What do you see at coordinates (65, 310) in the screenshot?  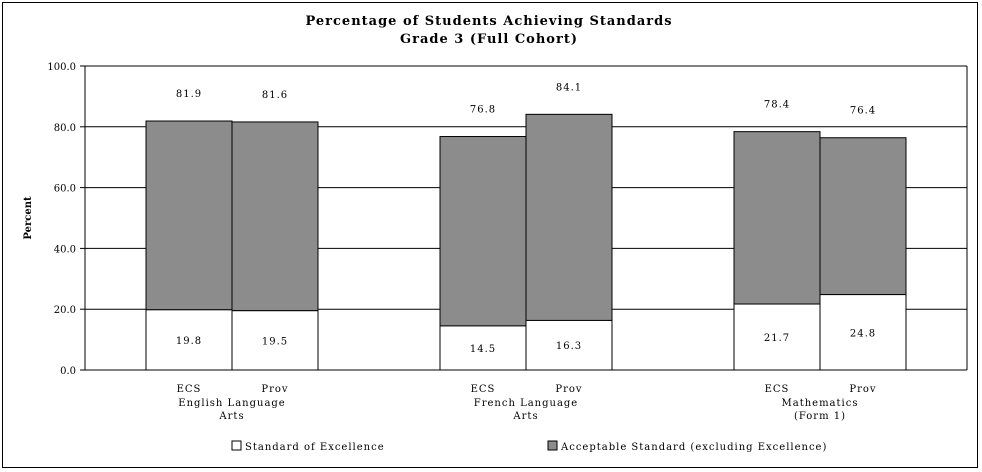 I see `y-tick-label: 20.0` at bounding box center [65, 310].